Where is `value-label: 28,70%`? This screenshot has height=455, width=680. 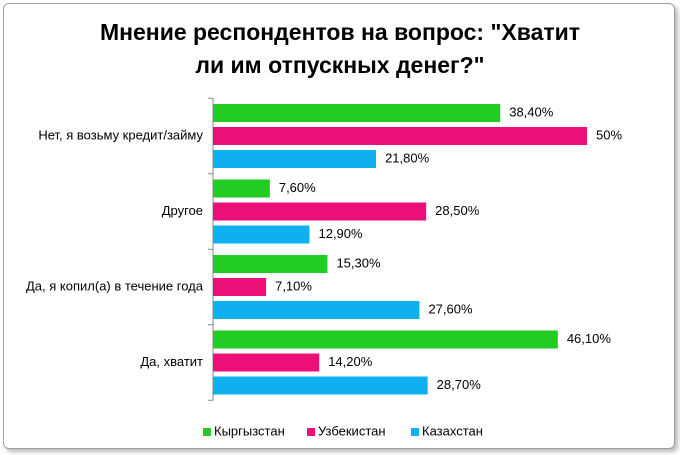
value-label: 28,70% is located at coordinates (459, 384).